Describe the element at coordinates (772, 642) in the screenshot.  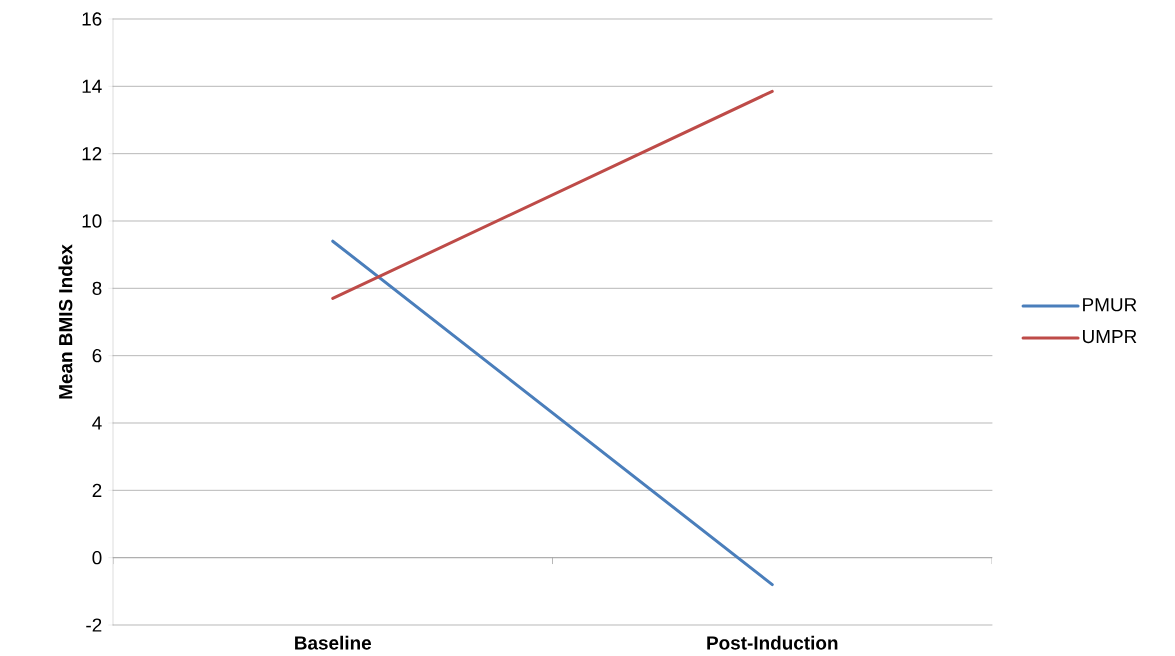
I see `x-tick-label: Post-Induction` at that location.